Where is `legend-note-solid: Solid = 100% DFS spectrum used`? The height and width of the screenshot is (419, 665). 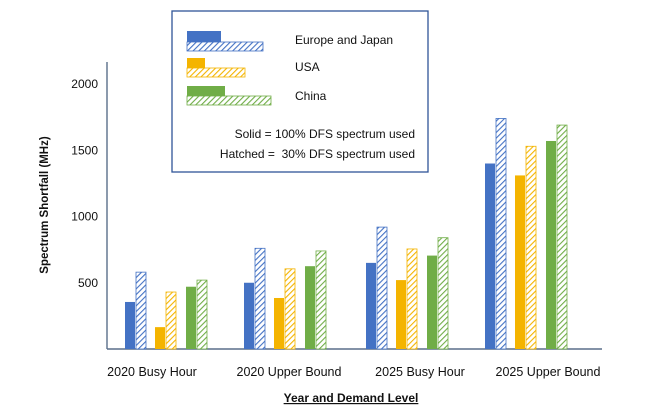
legend-note-solid: Solid = 100% DFS spectrum used is located at coordinates (325, 134).